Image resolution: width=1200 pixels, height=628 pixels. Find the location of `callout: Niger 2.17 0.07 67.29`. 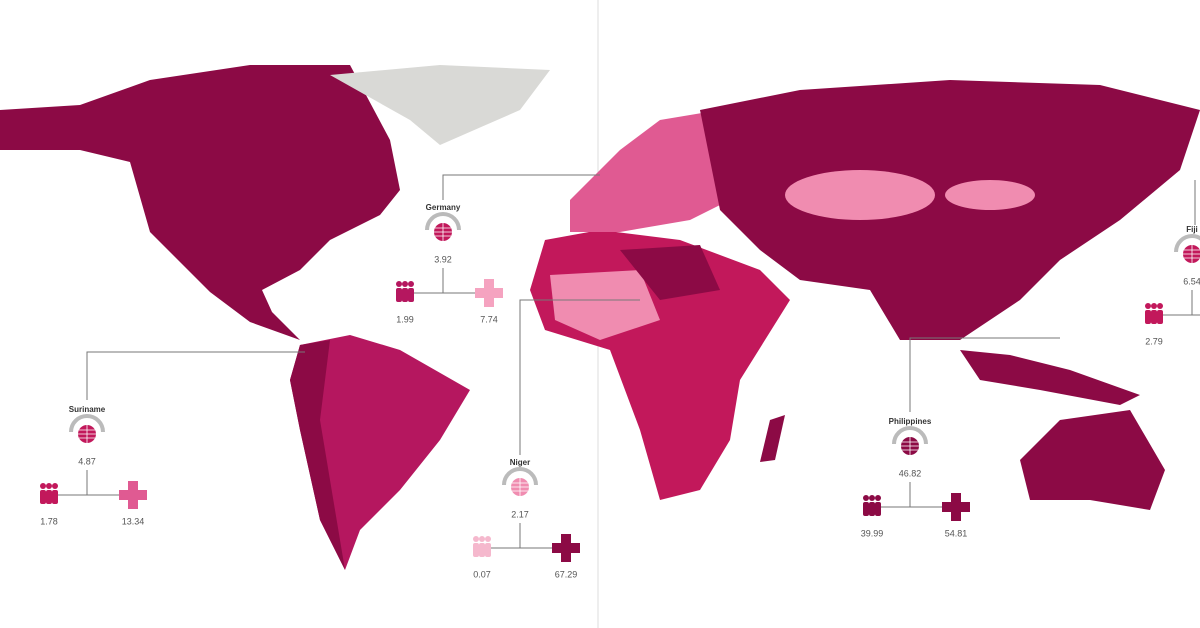

callout: Niger 2.17 0.07 67.29 is located at coordinates (526, 518).